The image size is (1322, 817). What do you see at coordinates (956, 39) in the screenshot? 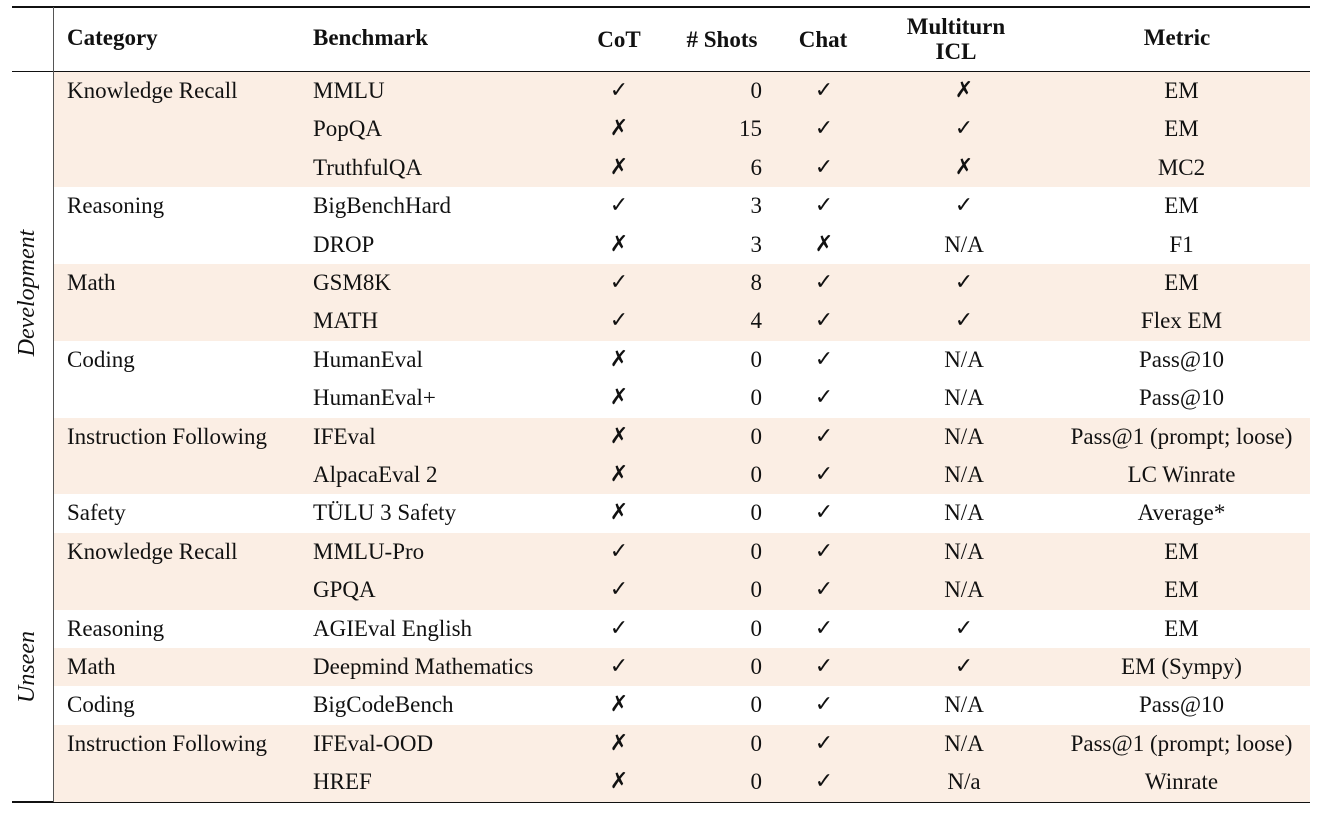
I see `header-multiturn-icl: Multiturn ICL` at bounding box center [956, 39].